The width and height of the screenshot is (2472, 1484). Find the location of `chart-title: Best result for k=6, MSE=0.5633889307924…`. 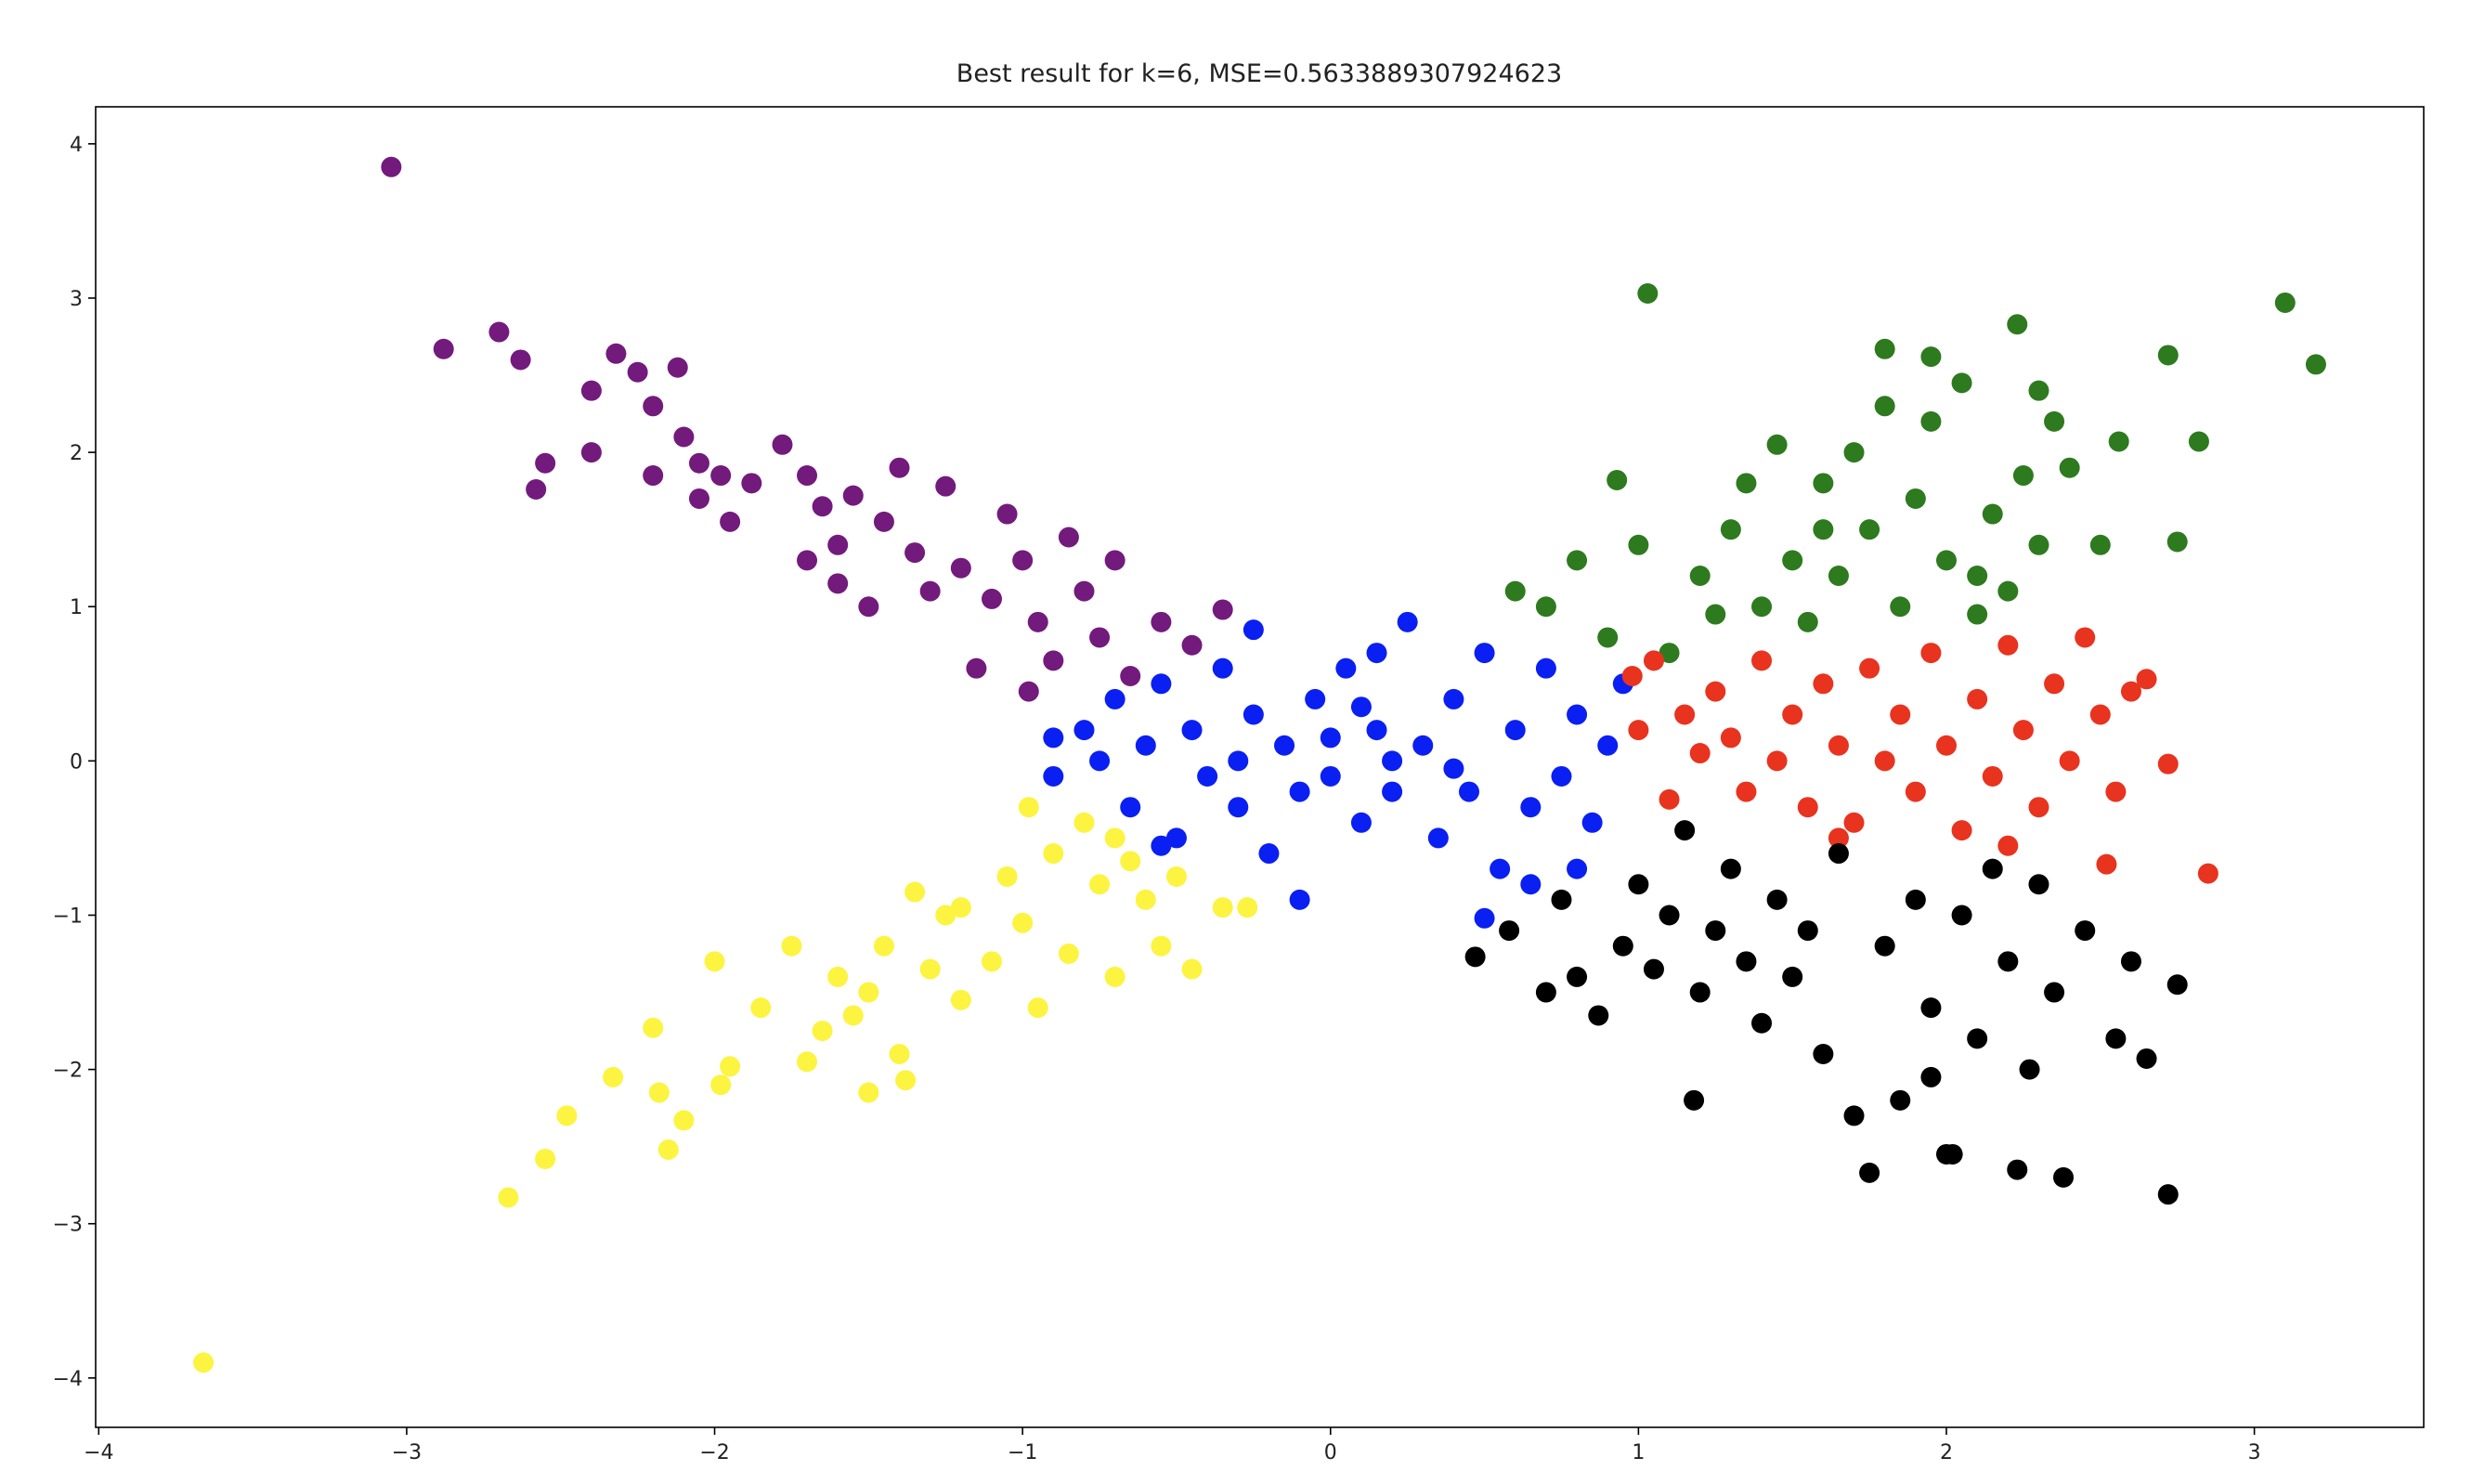

chart-title: Best result for k=6, MSE=0.5633889307924… is located at coordinates (1259, 73).